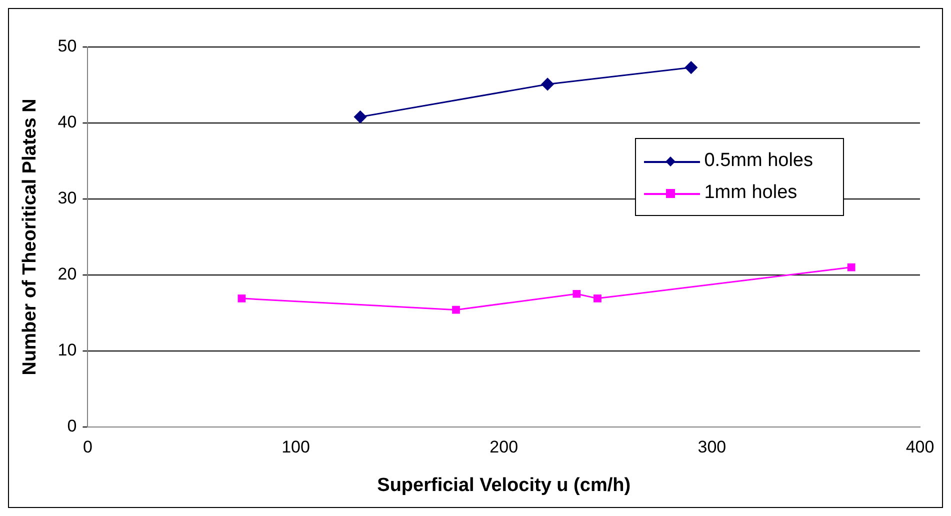  What do you see at coordinates (67, 46) in the screenshot?
I see `y-tick-label: 50` at bounding box center [67, 46].